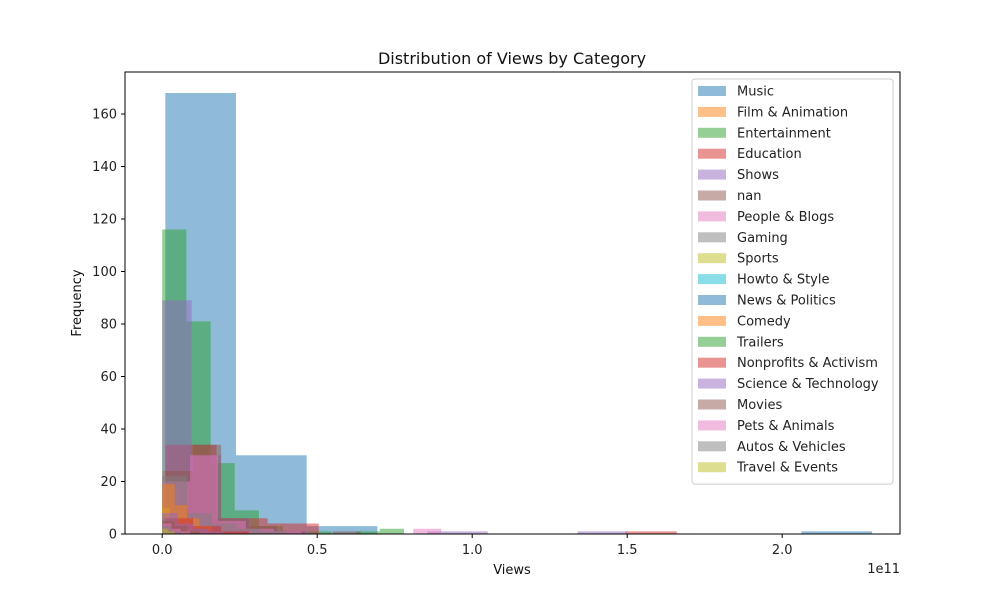 The width and height of the screenshot is (1000, 600). I want to click on legend-label-movies: Movies, so click(759, 405).